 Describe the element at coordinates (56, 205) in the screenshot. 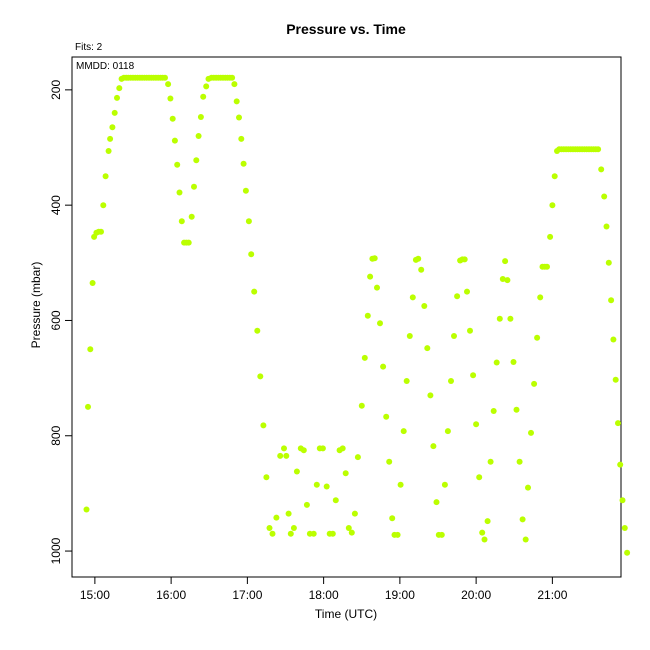

I see `y-tick-label: 400` at that location.